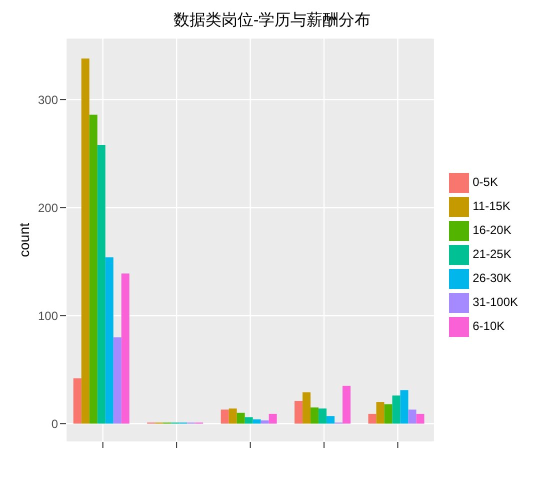  Describe the element at coordinates (48, 315) in the screenshot. I see `y-tick-label: 100` at that location.